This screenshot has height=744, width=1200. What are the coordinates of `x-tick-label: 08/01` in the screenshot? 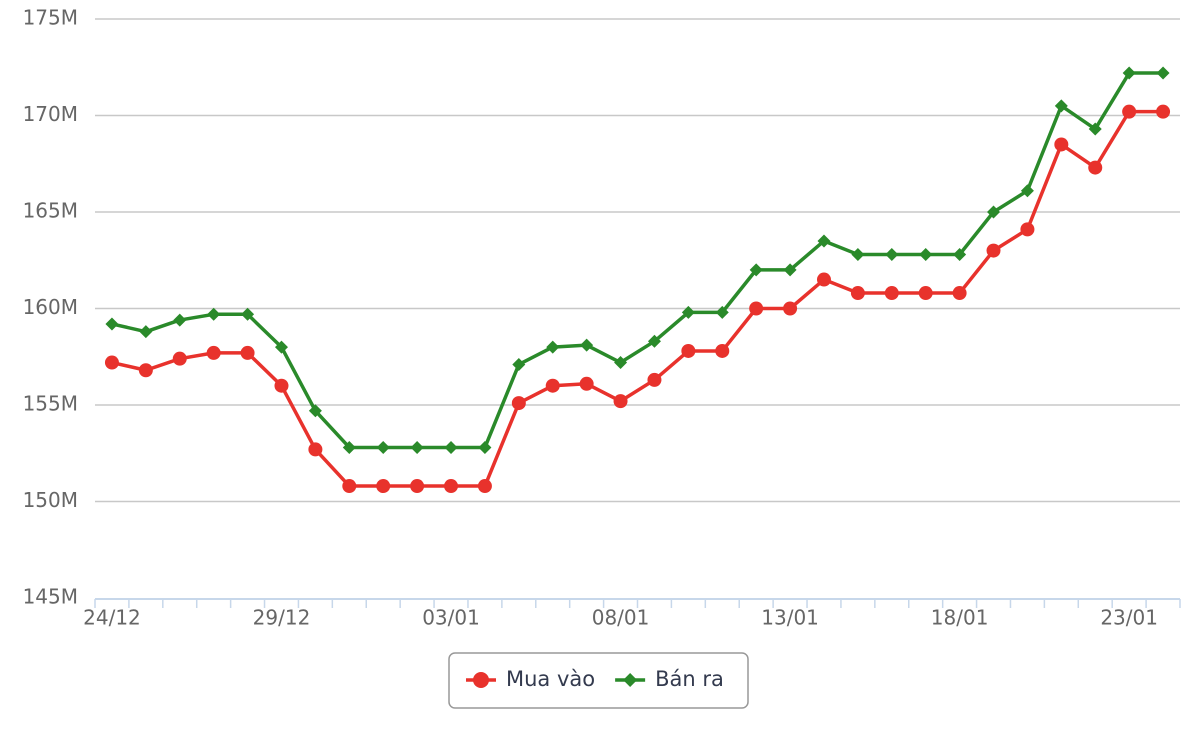 It's located at (621, 618).